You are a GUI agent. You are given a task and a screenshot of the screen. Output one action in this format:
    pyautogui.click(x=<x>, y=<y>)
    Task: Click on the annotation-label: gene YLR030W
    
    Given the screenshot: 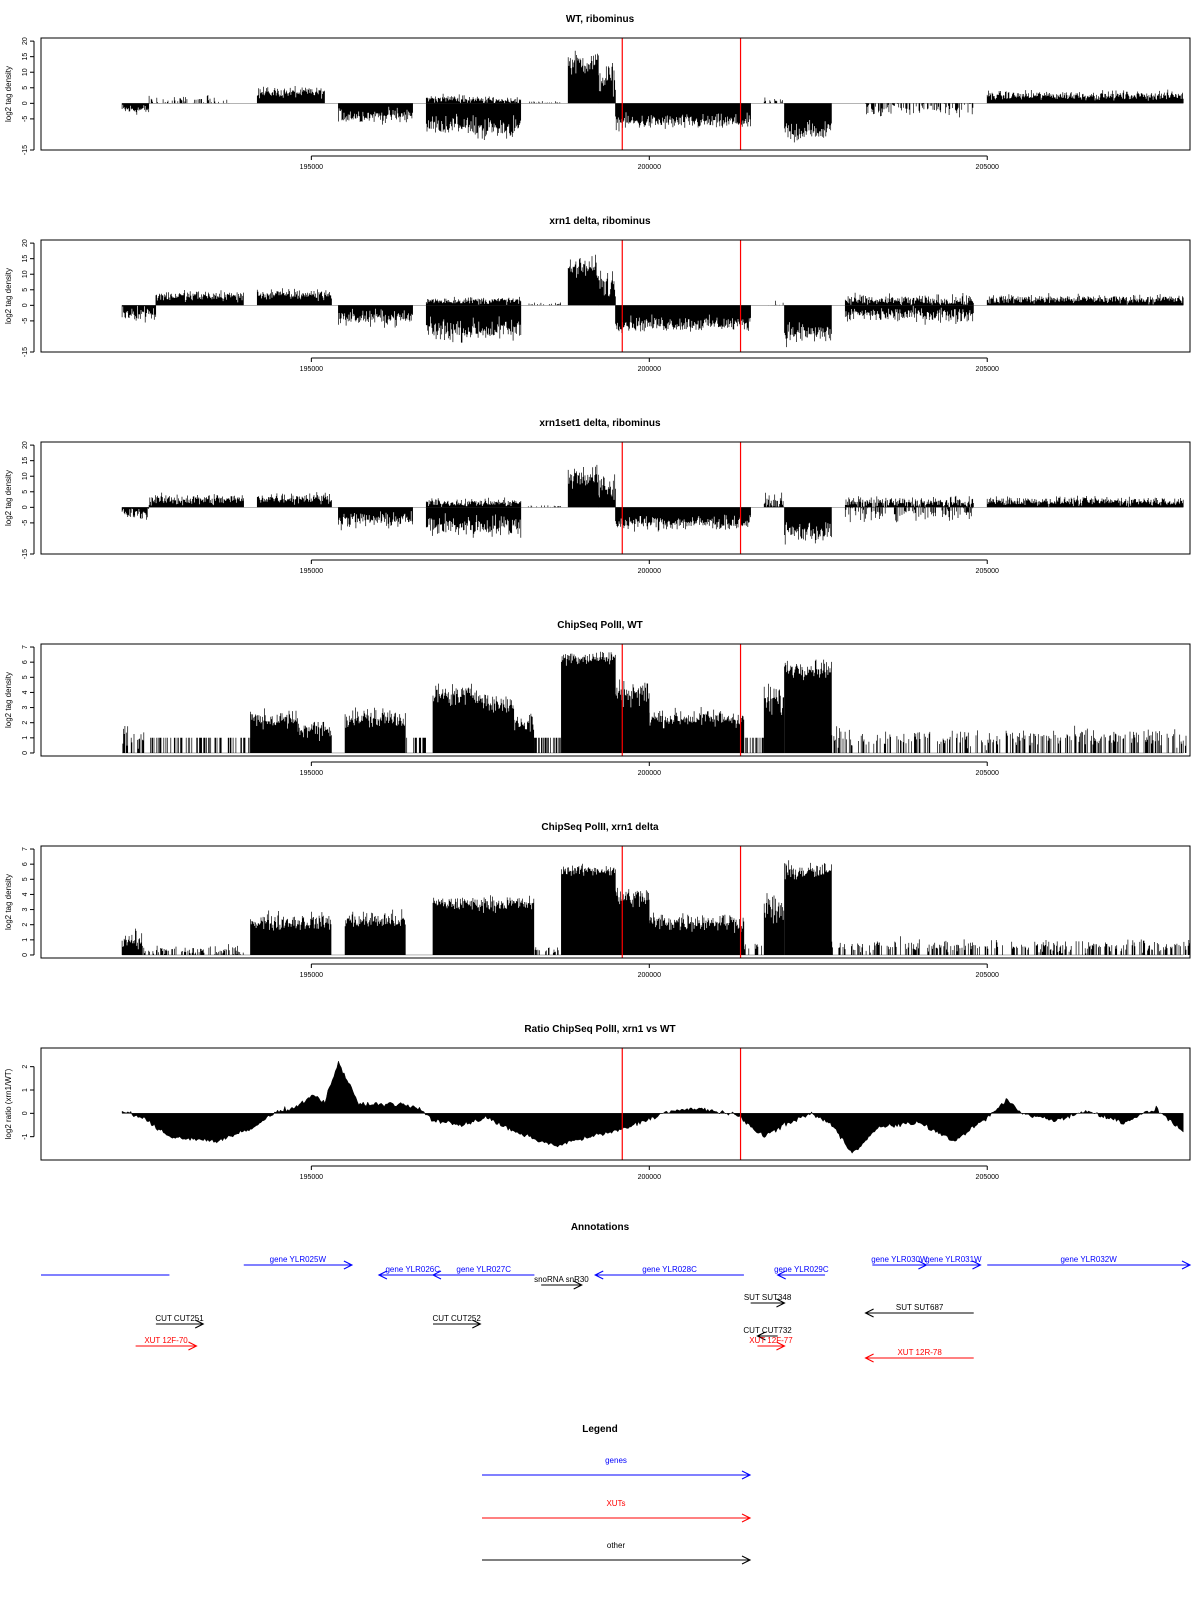 What is the action you would take?
    pyautogui.click(x=899, y=1259)
    